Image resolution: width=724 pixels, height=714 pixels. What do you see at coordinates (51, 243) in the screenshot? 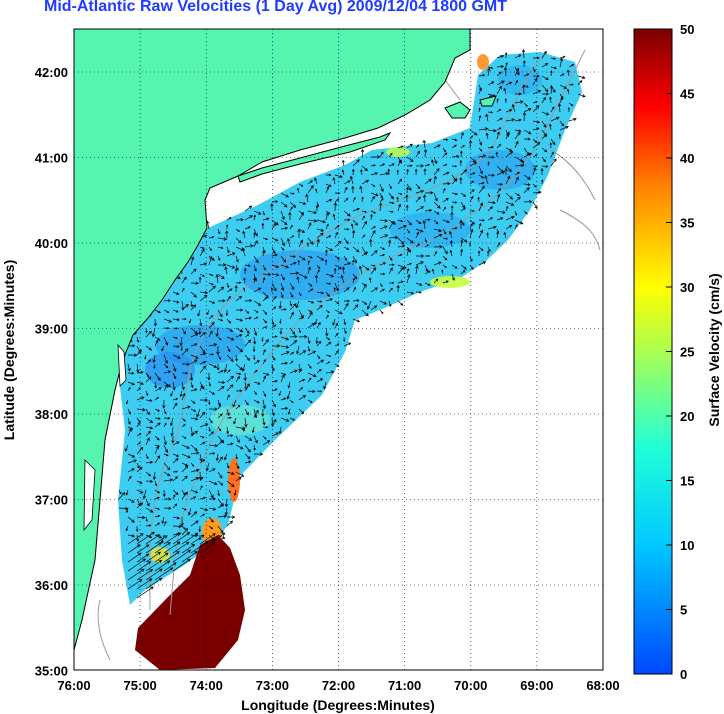
I see `y-tick-label: 40:00` at bounding box center [51, 243].